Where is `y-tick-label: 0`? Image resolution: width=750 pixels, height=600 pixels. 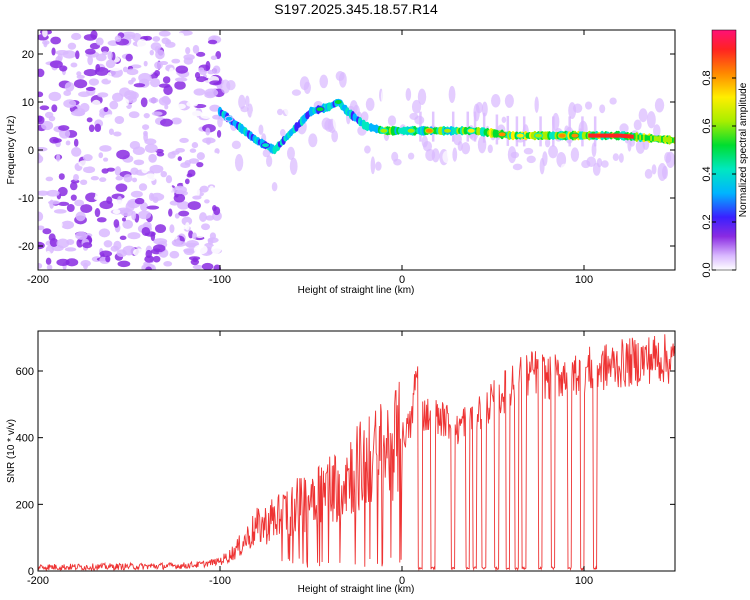
y-tick-label: 0 is located at coordinates (31, 151).